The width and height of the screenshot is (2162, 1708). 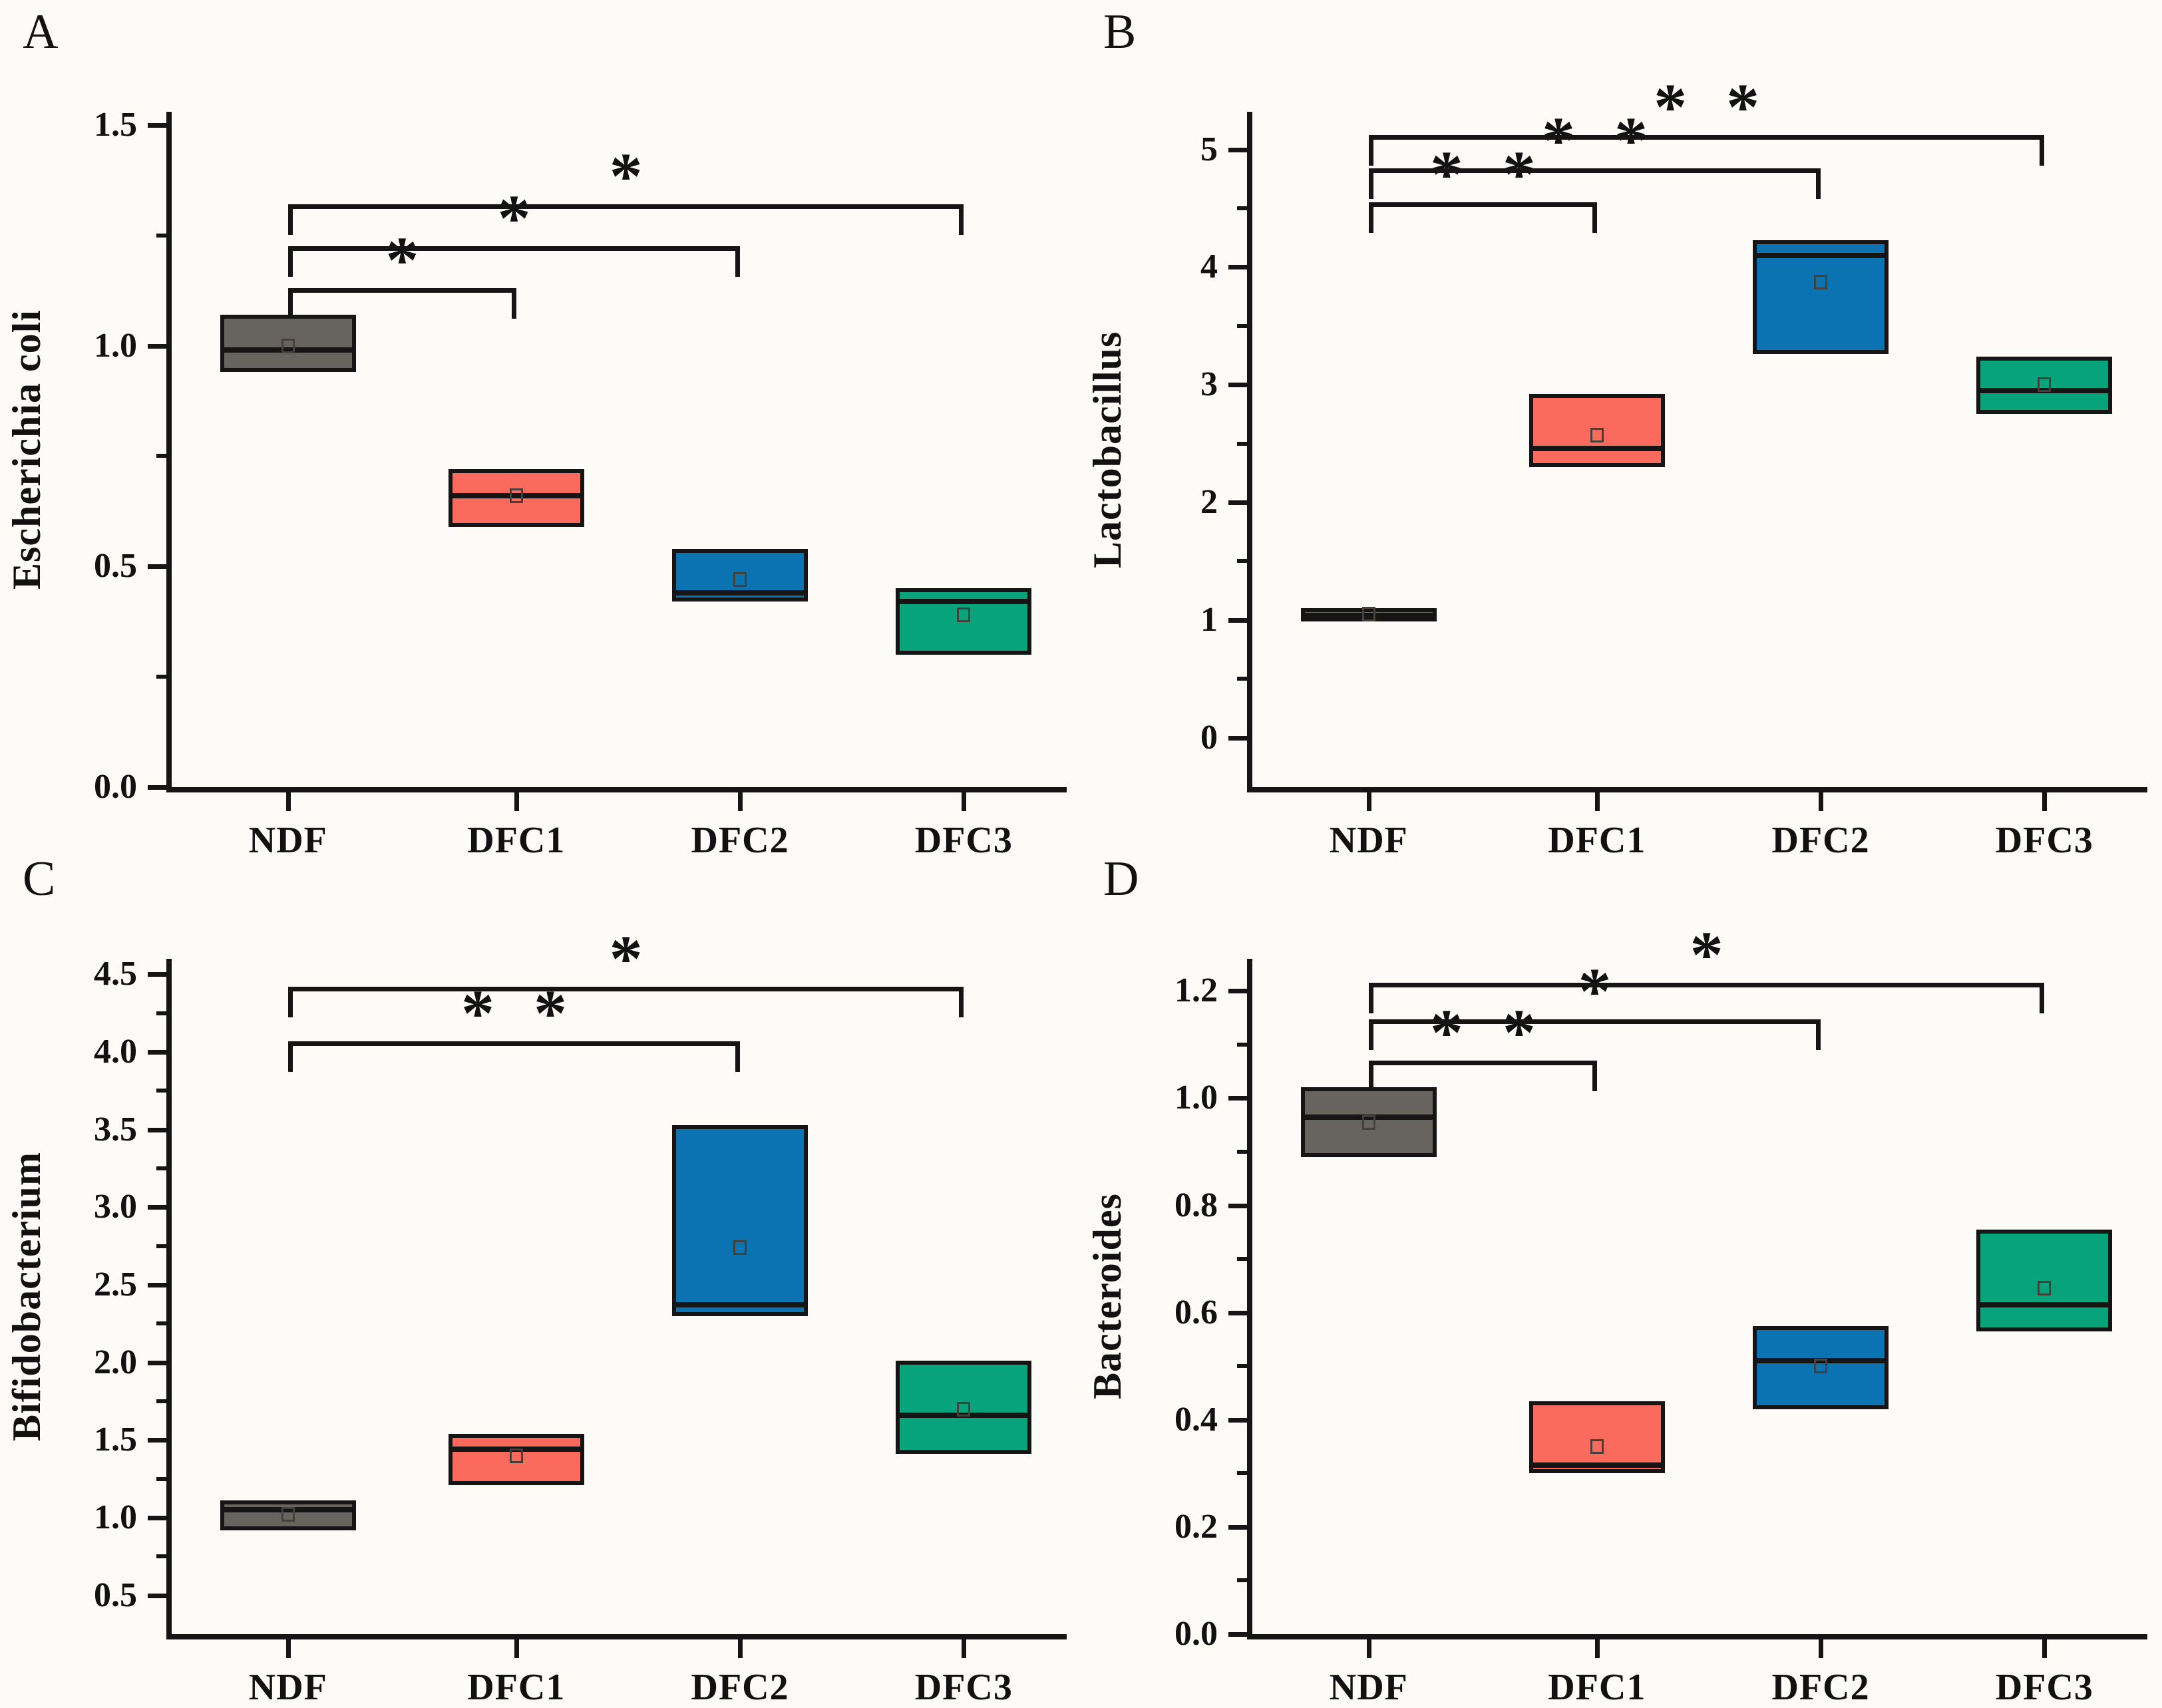 I want to click on y-tick-label: 3, so click(x=1209, y=384).